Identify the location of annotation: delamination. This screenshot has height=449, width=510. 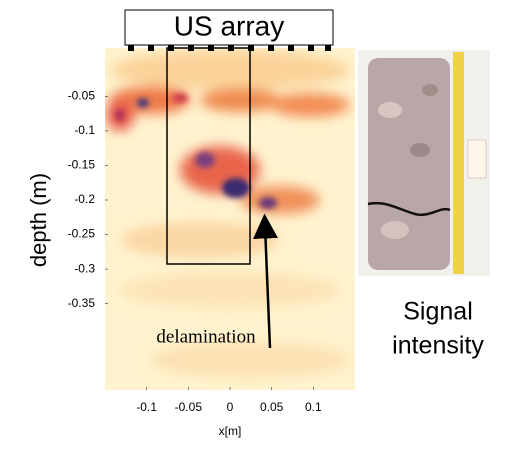
(206, 336).